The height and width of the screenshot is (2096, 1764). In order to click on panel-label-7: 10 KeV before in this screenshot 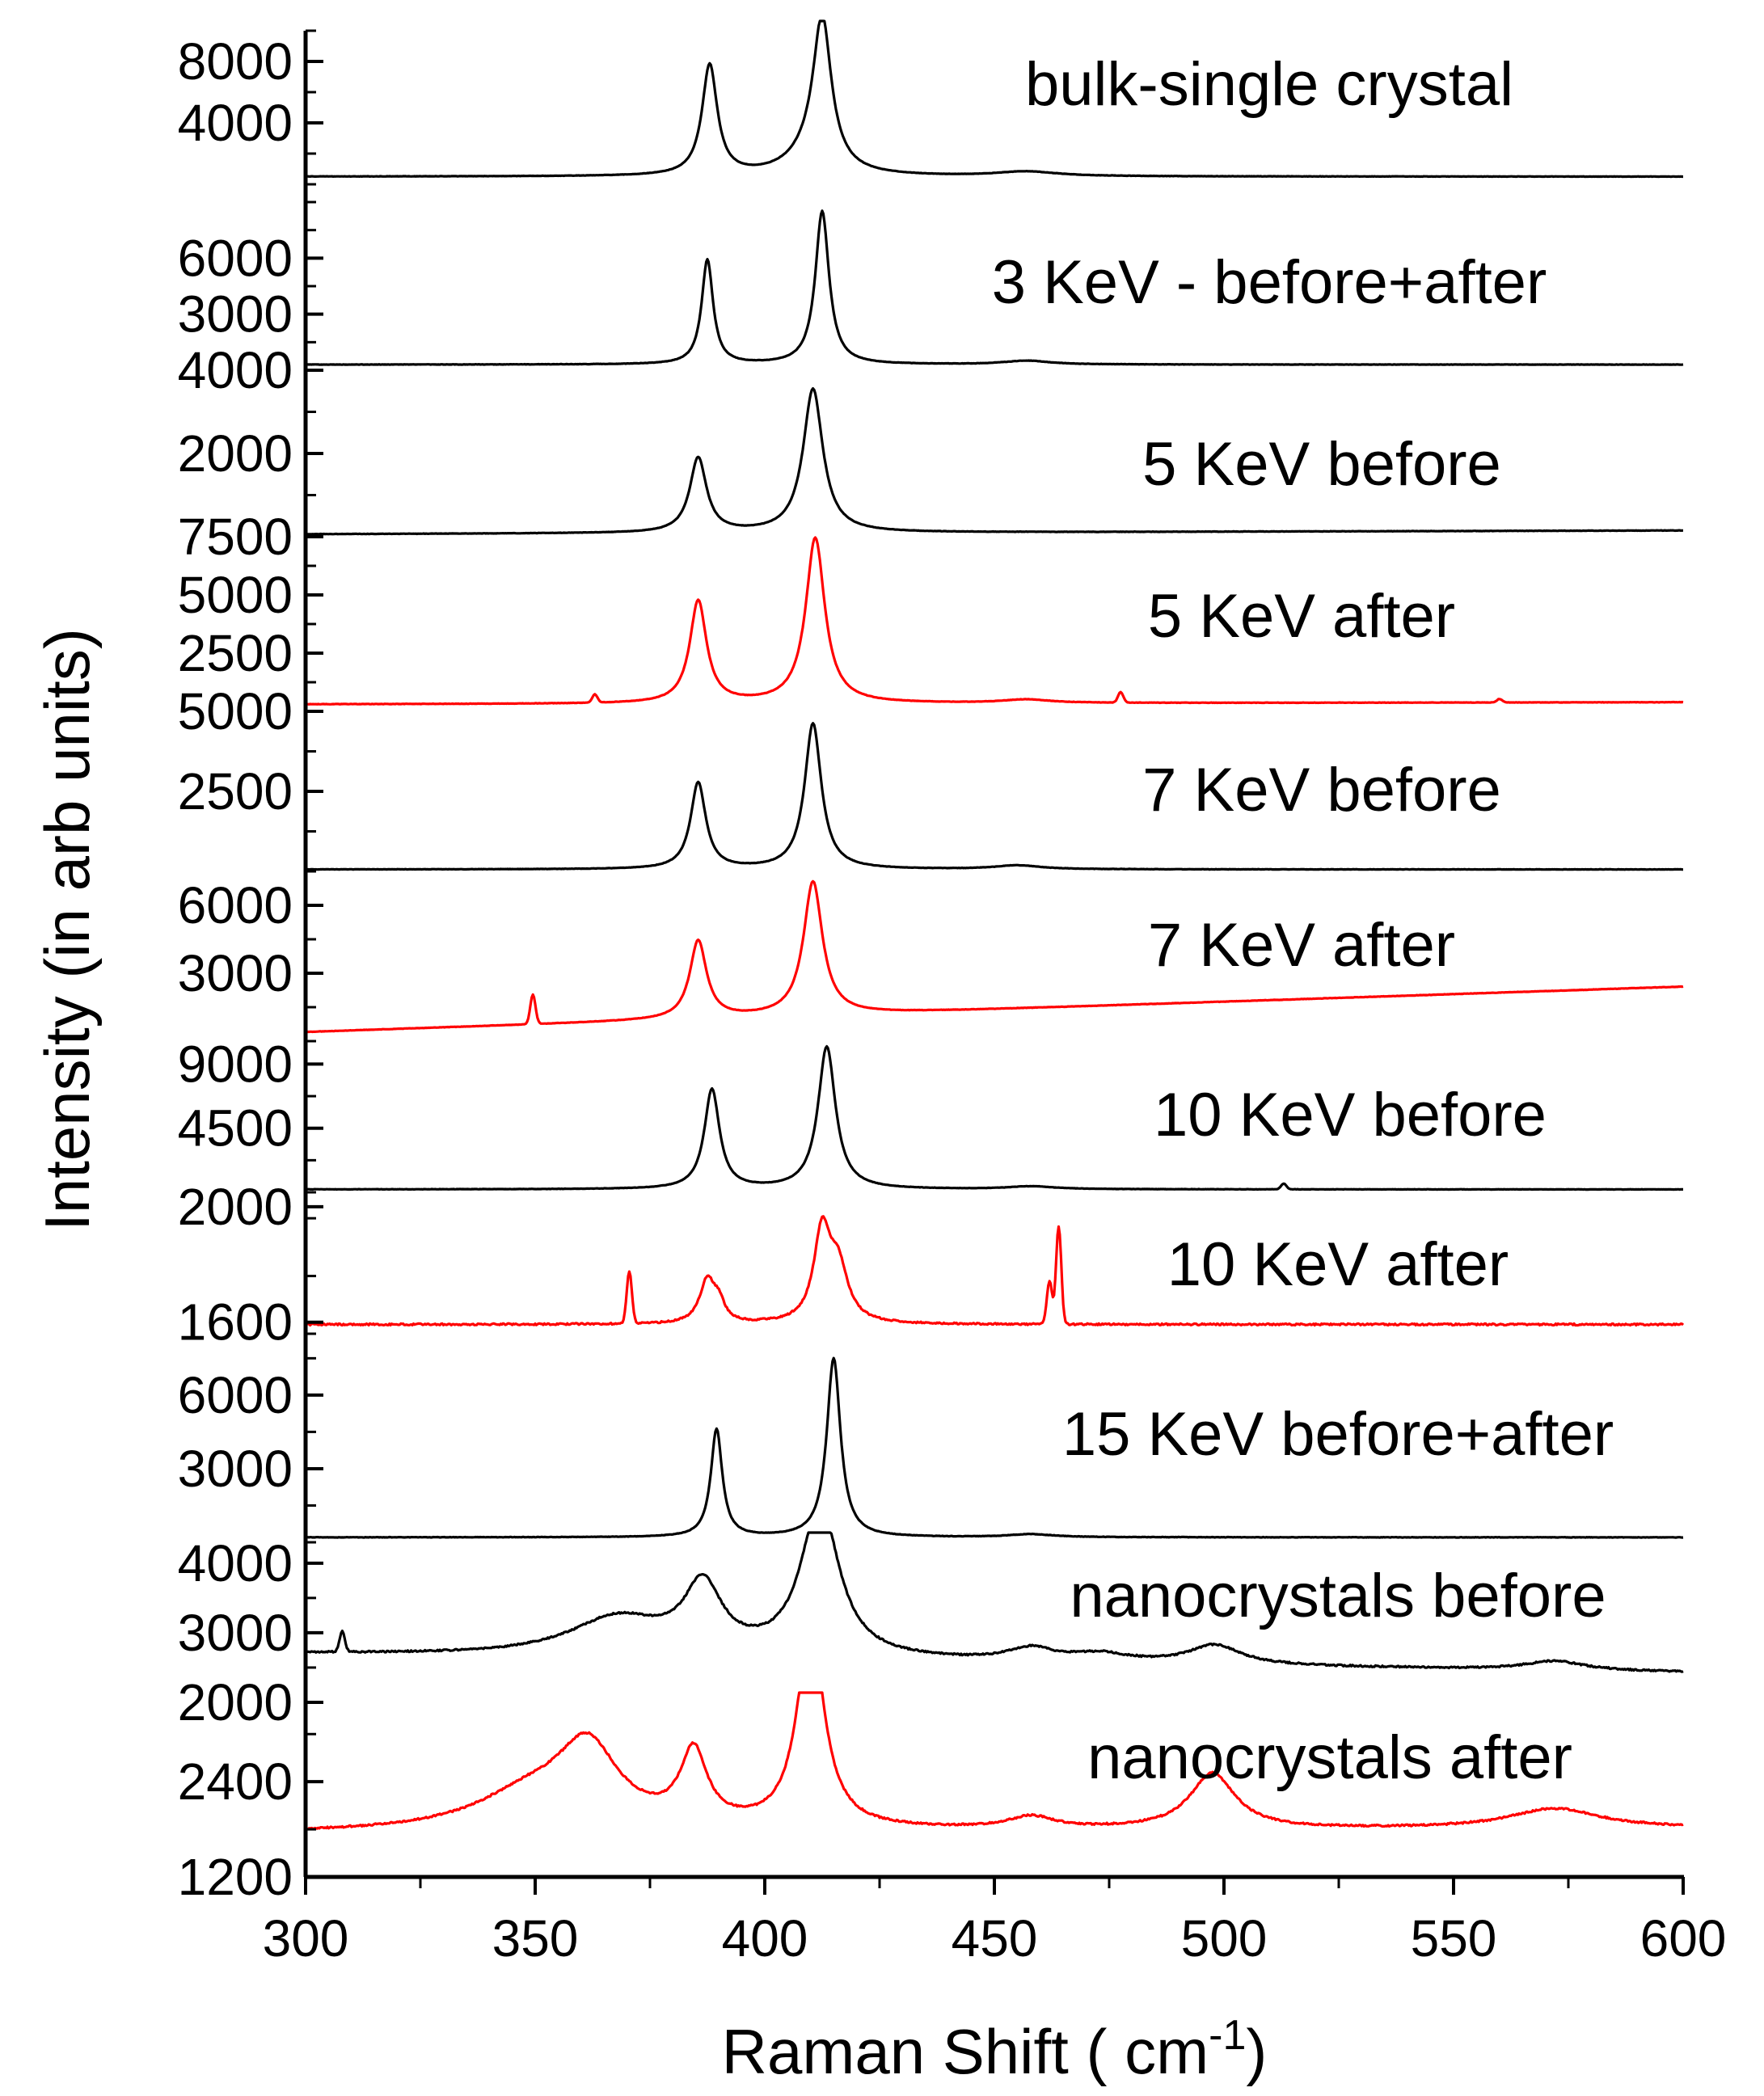, I will do `click(1350, 1115)`.